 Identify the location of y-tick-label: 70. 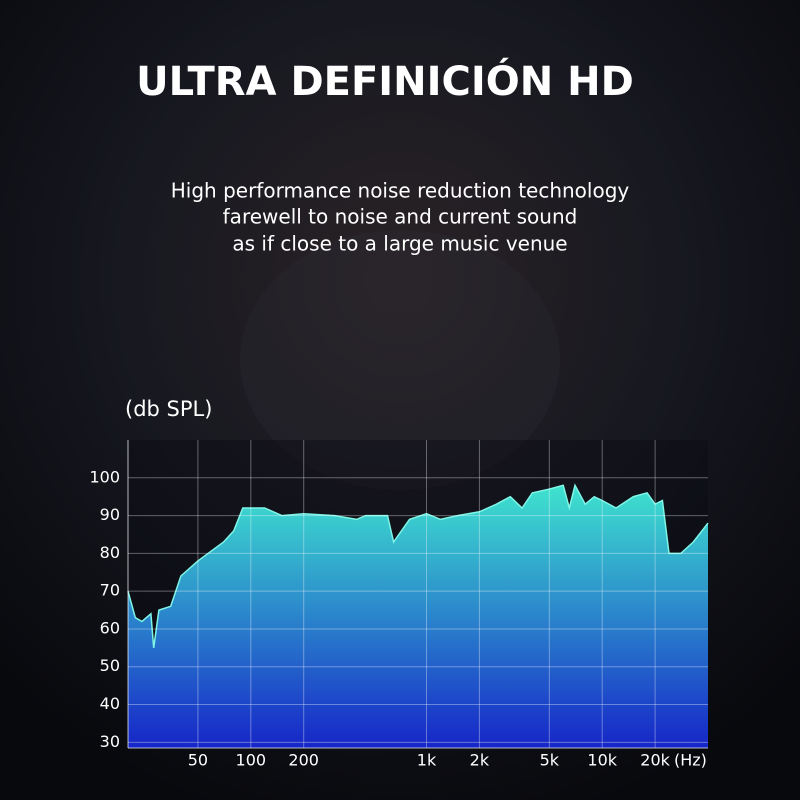
(110, 590).